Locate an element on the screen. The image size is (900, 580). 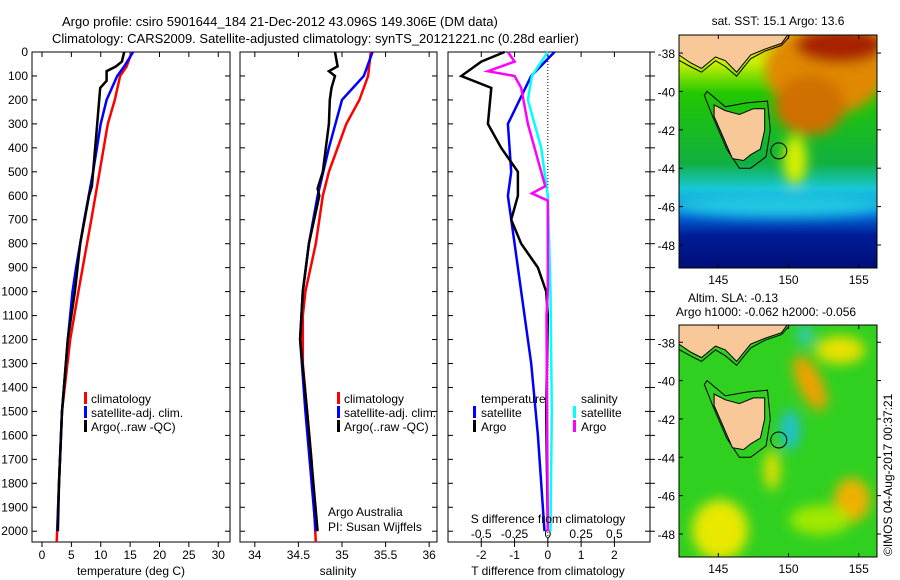
sst-map-frame is located at coordinates (778, 151).